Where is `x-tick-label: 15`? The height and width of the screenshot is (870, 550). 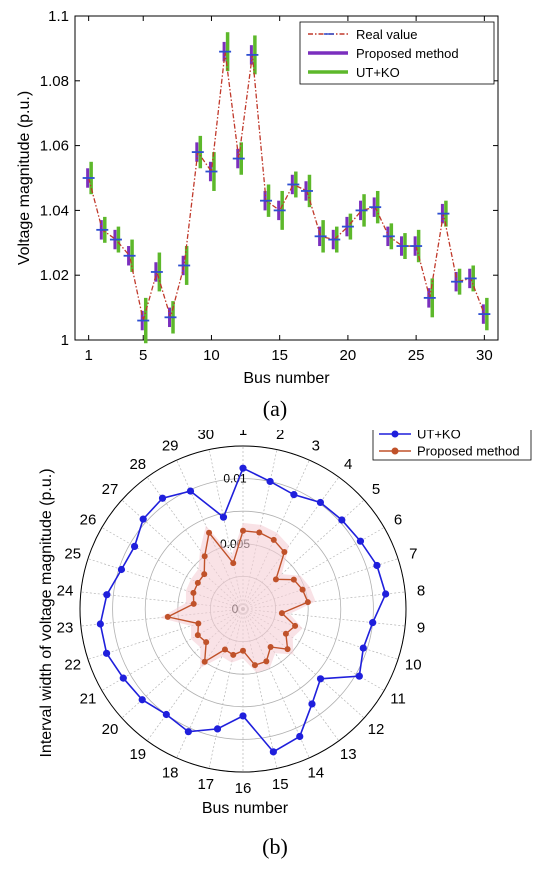
x-tick-label: 15 is located at coordinates (279, 355).